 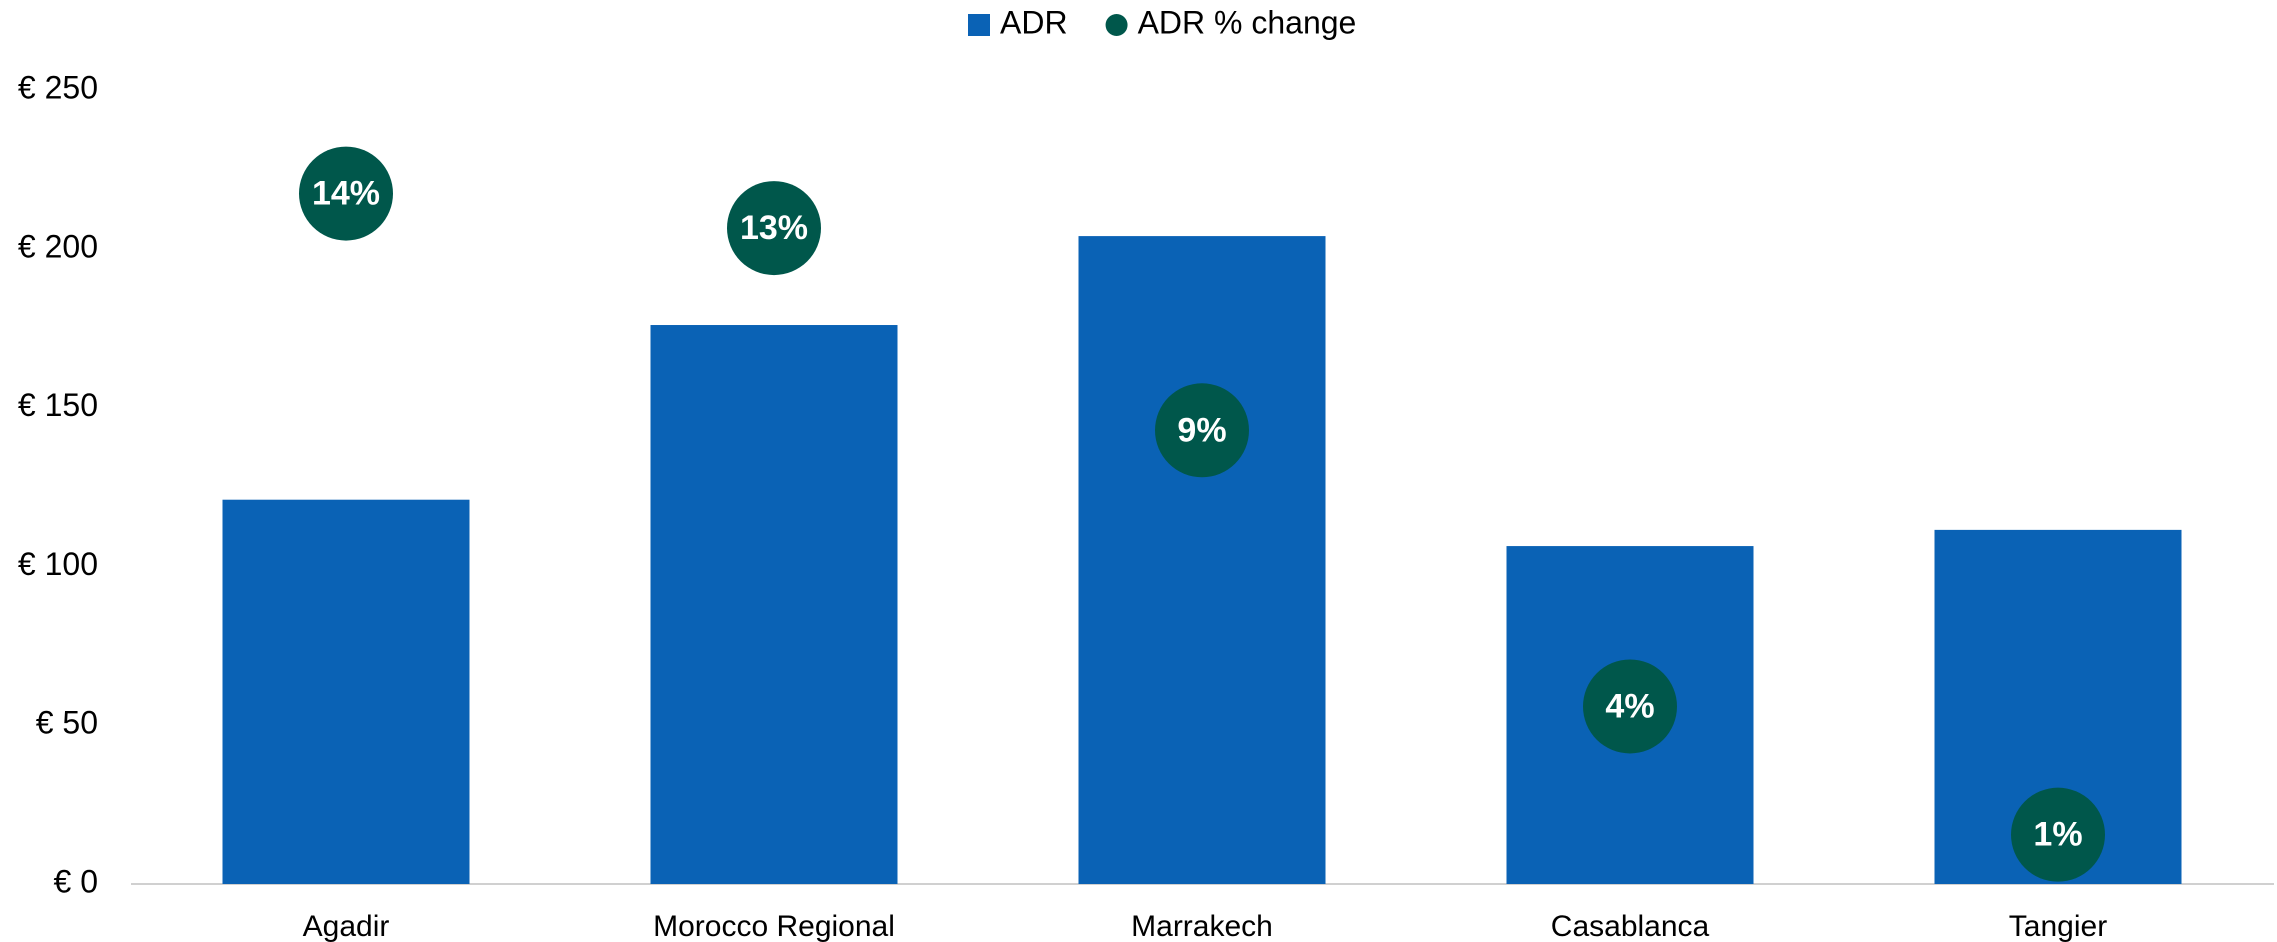 What do you see at coordinates (76, 881) in the screenshot?
I see `y-tick-label: € 0` at bounding box center [76, 881].